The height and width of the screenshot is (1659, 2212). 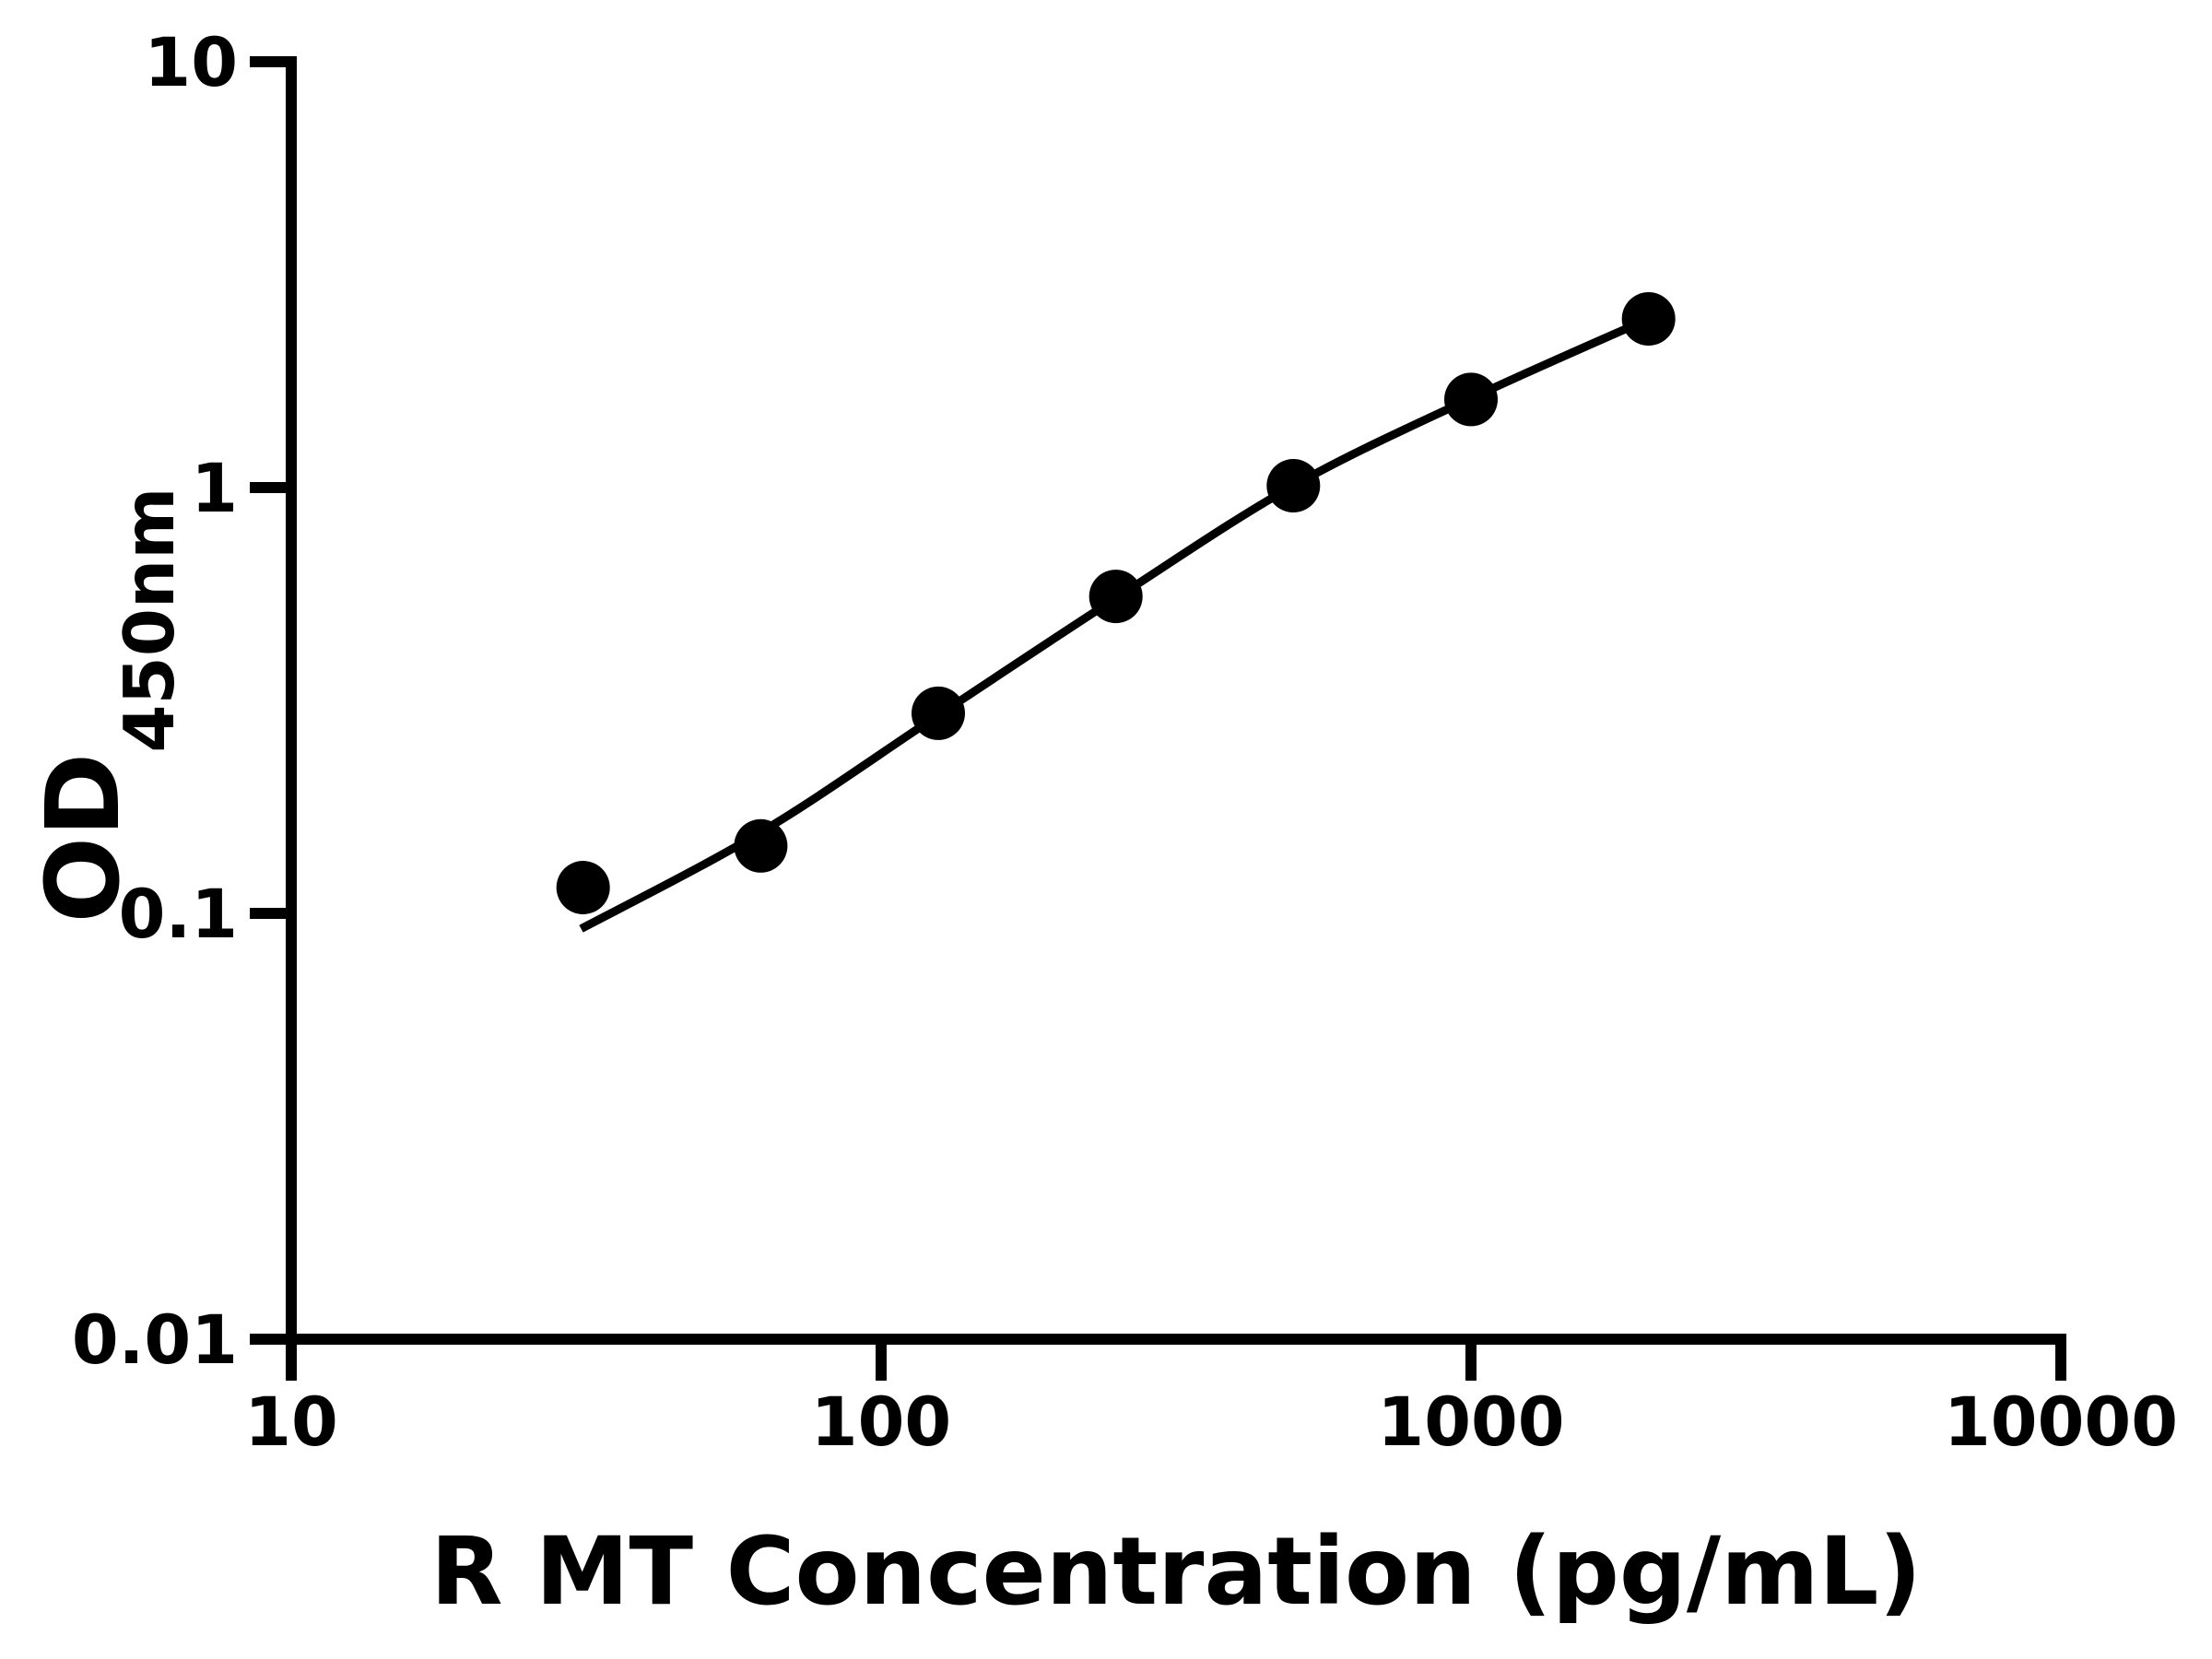 I want to click on y-axis-title: OD450nm, so click(x=107, y=706).